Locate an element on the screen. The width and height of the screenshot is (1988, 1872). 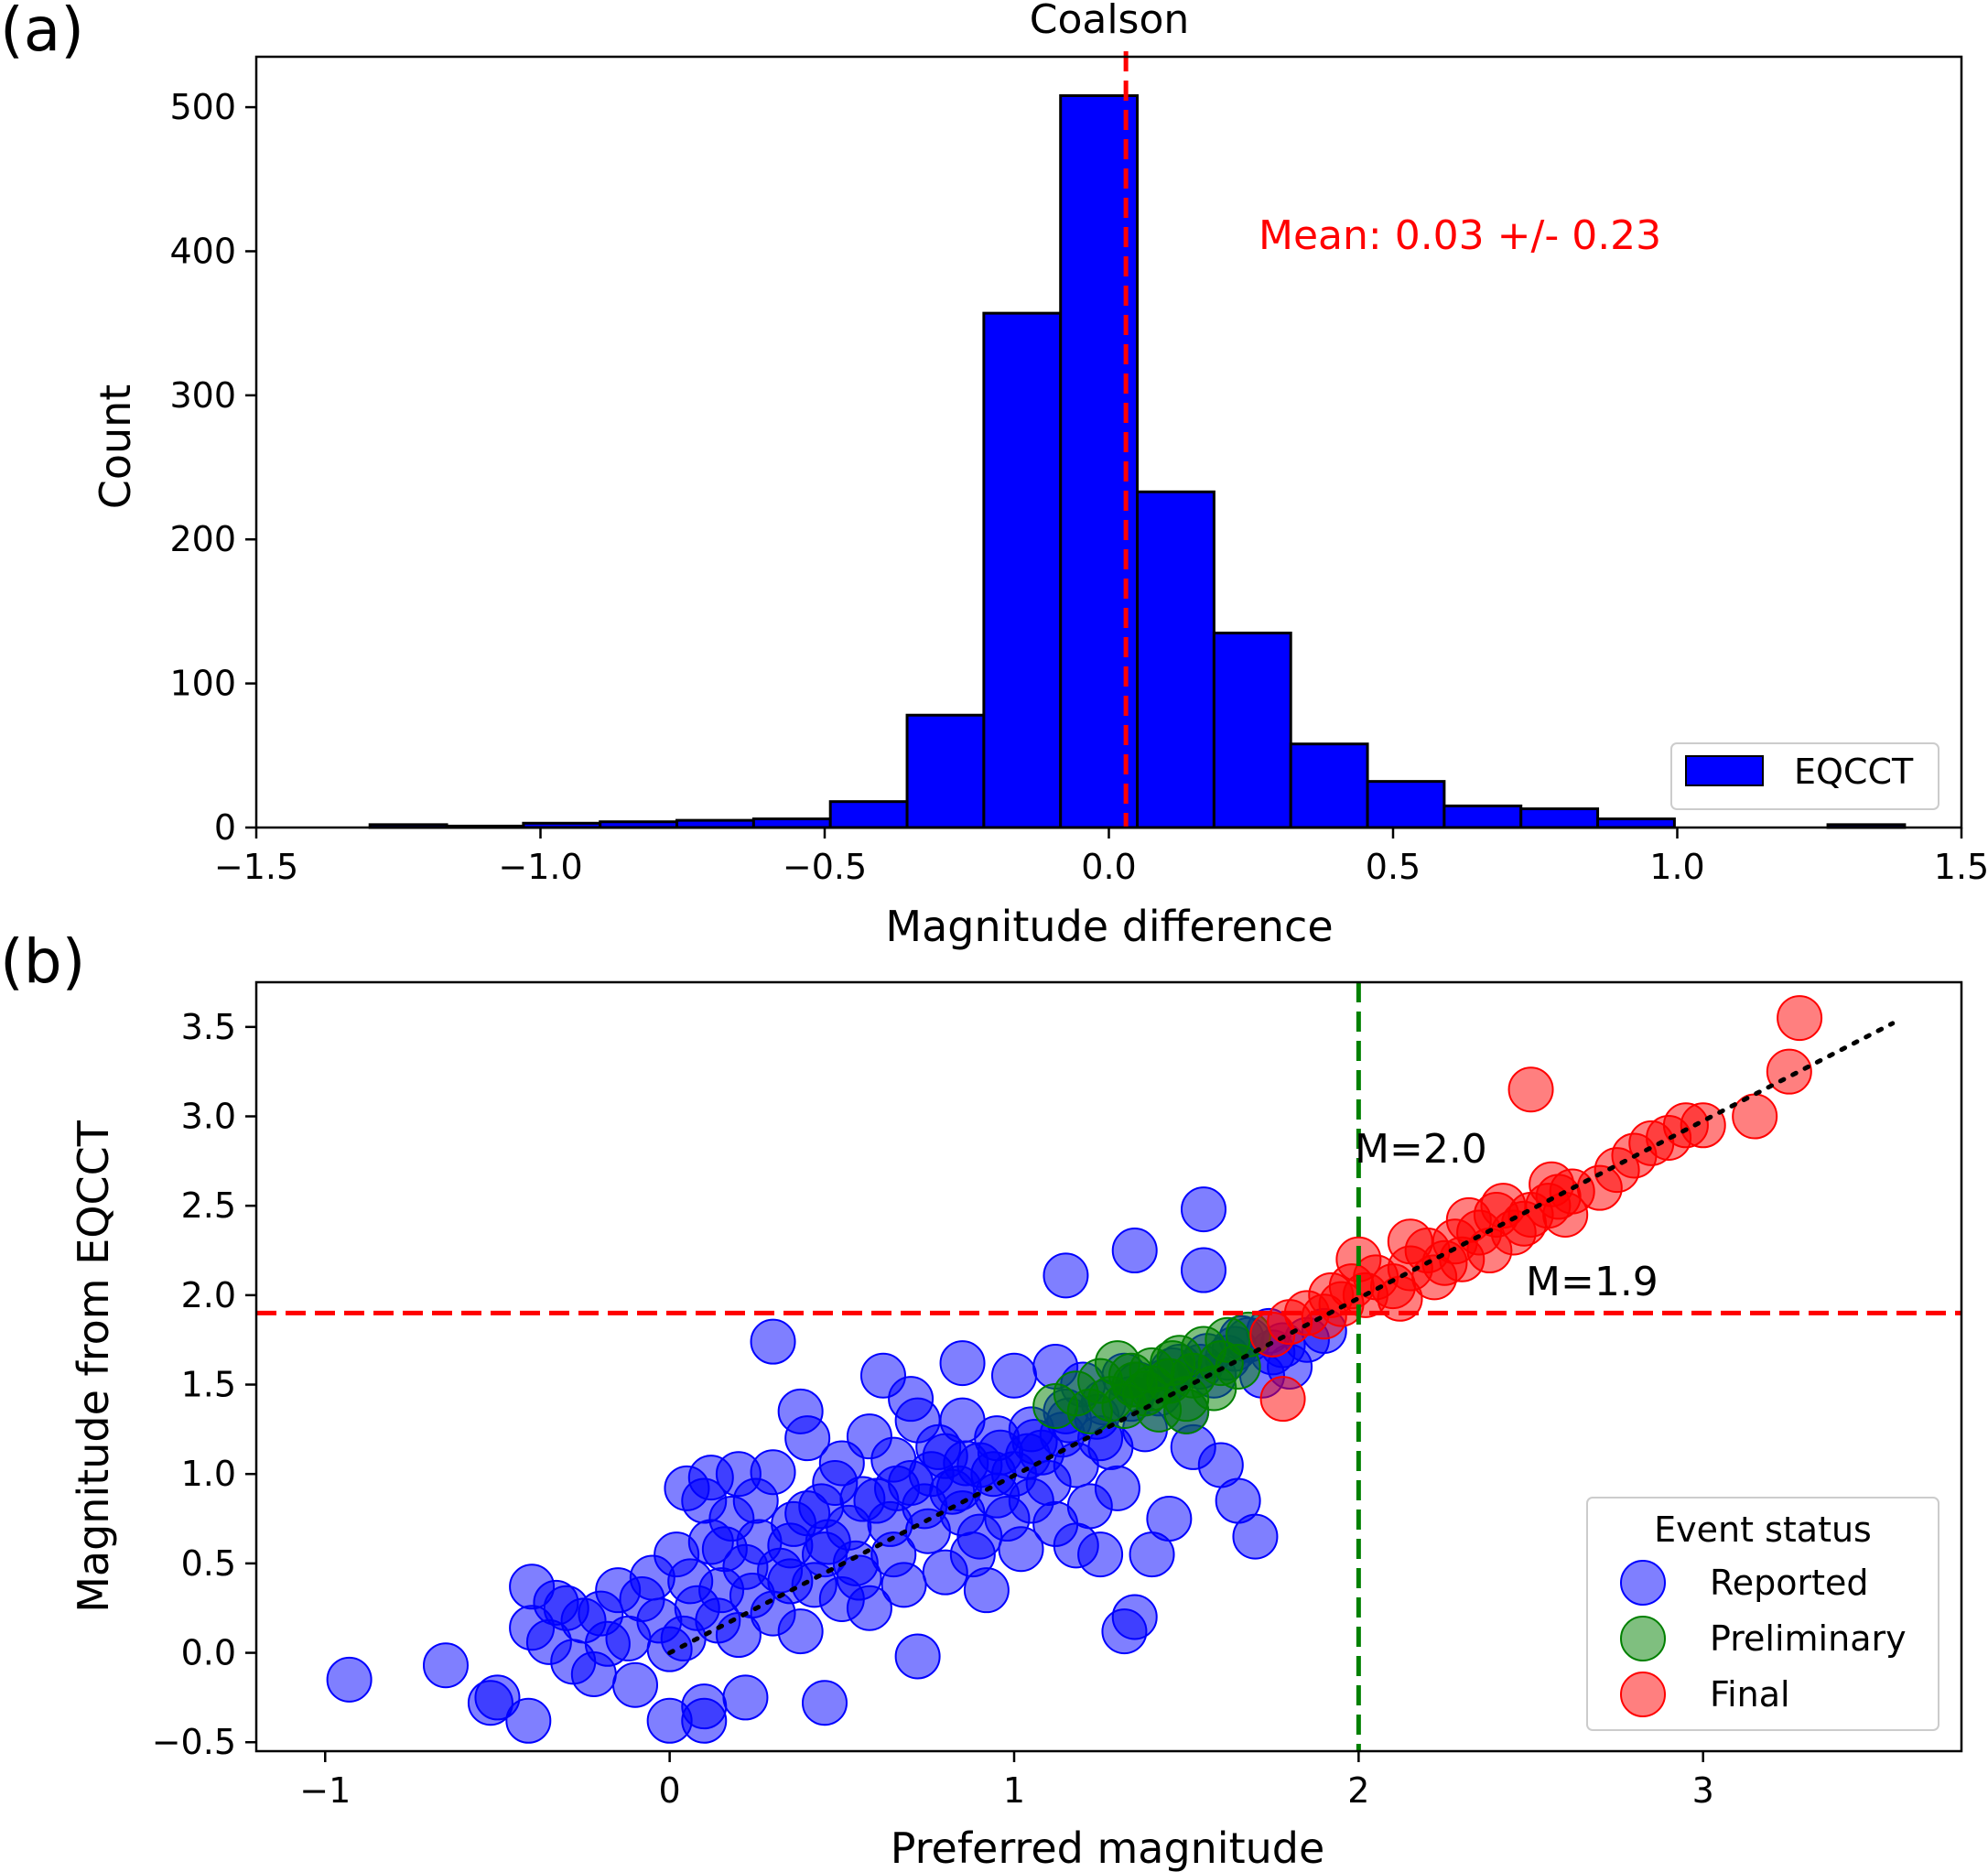
legend-marker-reported is located at coordinates (1643, 1583).